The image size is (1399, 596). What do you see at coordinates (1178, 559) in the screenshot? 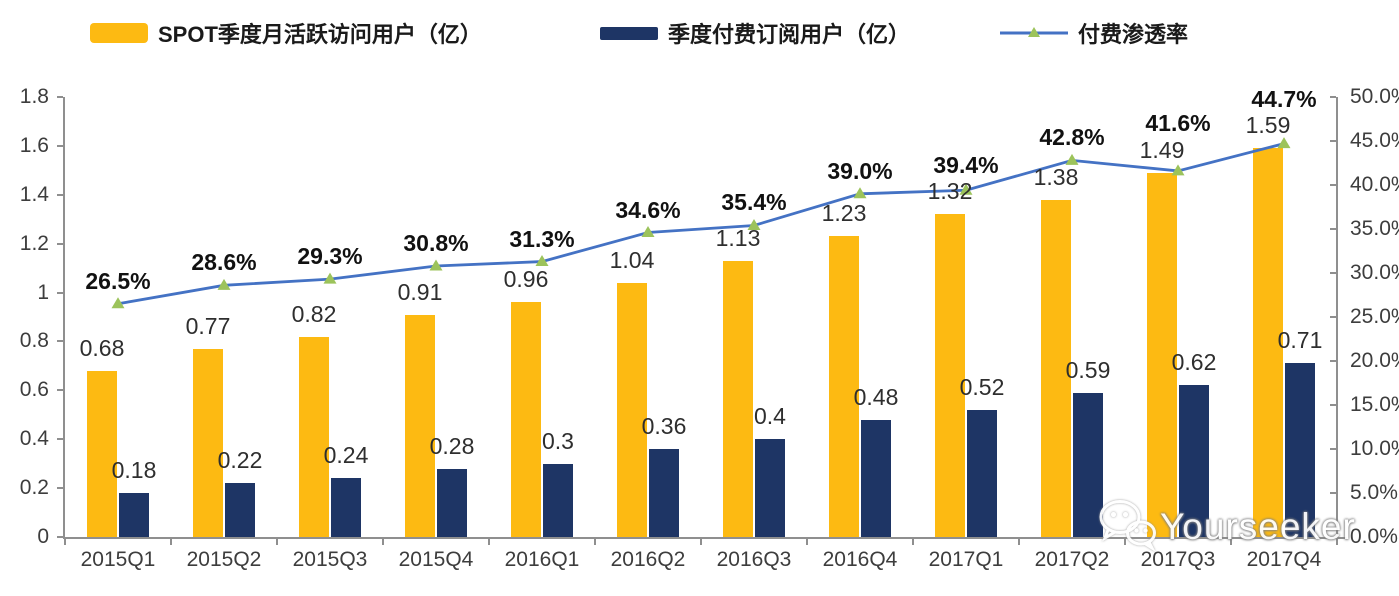
I see `x-axis-category-label: 2017Q3` at bounding box center [1178, 559].